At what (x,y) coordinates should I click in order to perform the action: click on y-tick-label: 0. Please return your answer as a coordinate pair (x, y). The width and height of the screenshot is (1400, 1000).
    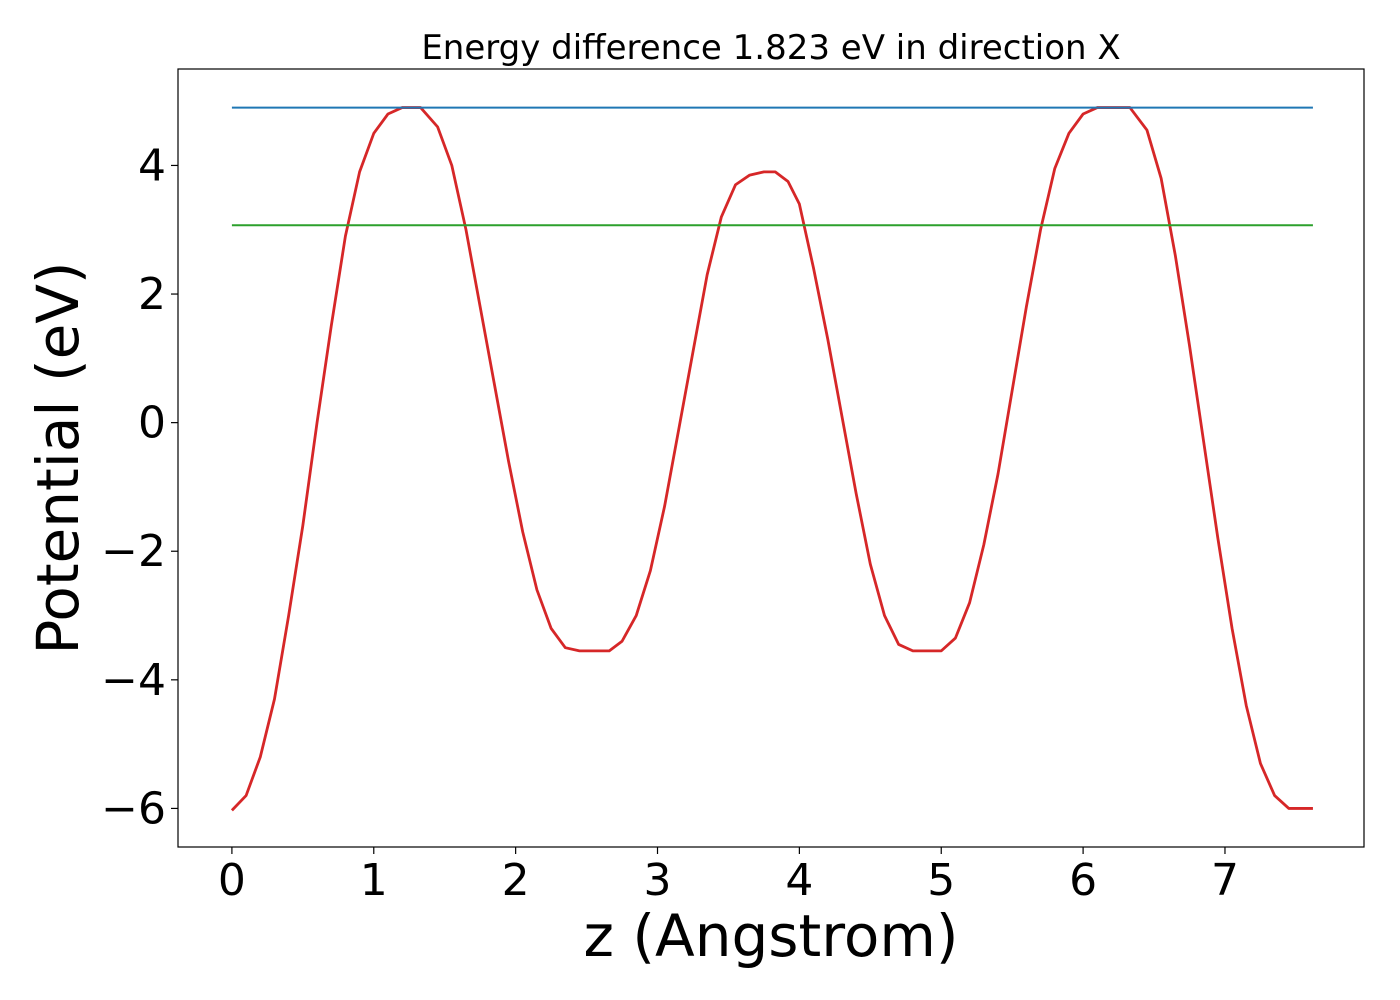
    Looking at the image, I should click on (152, 423).